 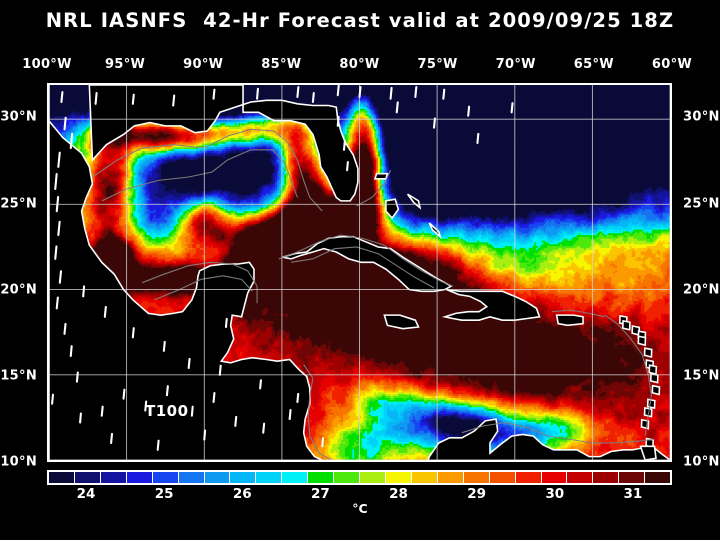 I want to click on x-tick-label: 80°W, so click(x=359, y=64).